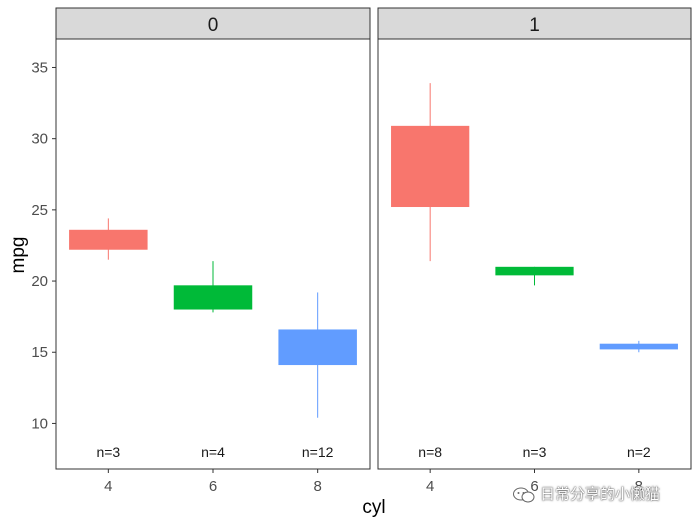  I want to click on n-label: n=12, so click(318, 452).